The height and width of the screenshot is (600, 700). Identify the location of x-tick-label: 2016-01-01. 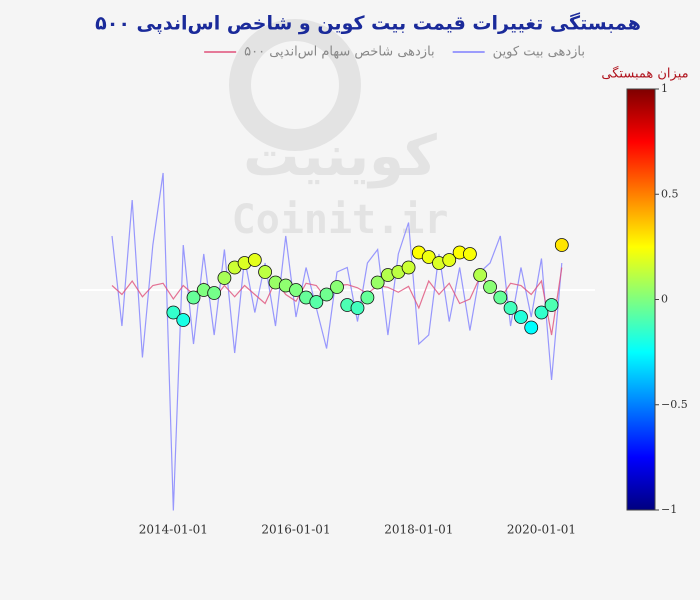
(295, 530).